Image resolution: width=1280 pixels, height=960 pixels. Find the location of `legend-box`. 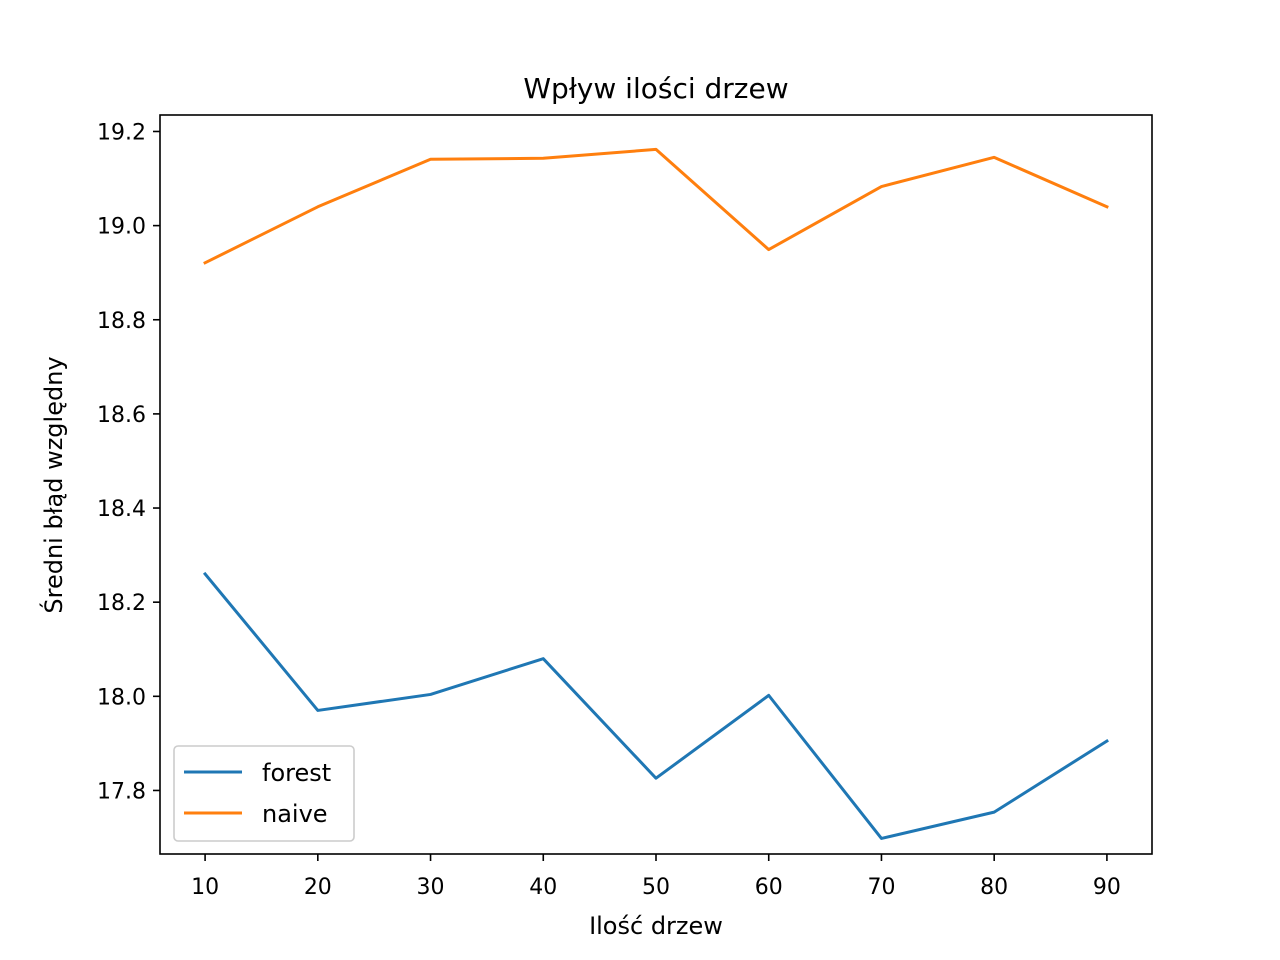

legend-box is located at coordinates (264, 793).